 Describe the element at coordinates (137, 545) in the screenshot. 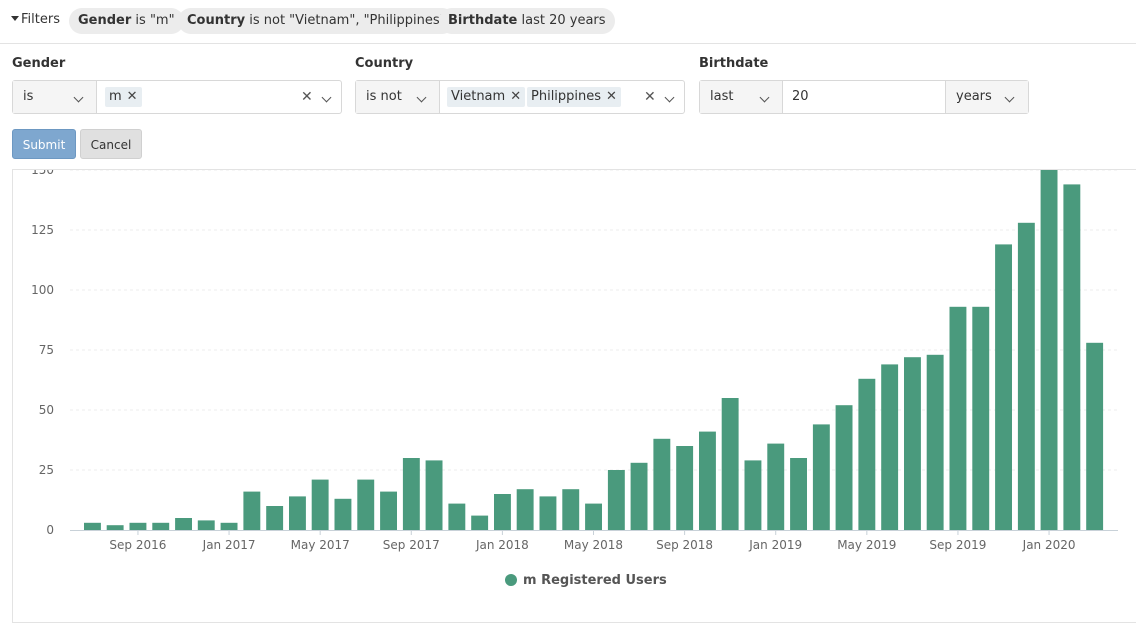

I see `x-tick-label: Sep 2016` at that location.